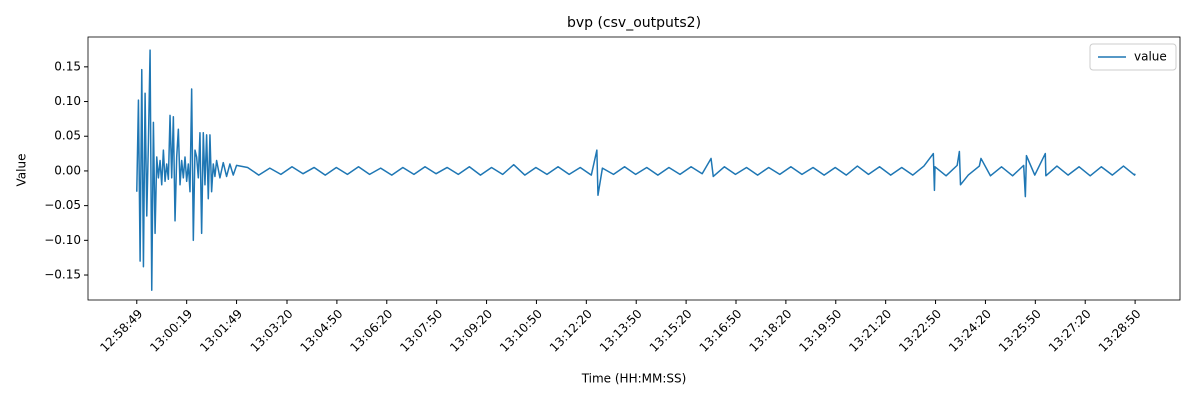 The height and width of the screenshot is (400, 1200). What do you see at coordinates (221, 331) in the screenshot?
I see `x-tick-label: 13:01:49` at bounding box center [221, 331].